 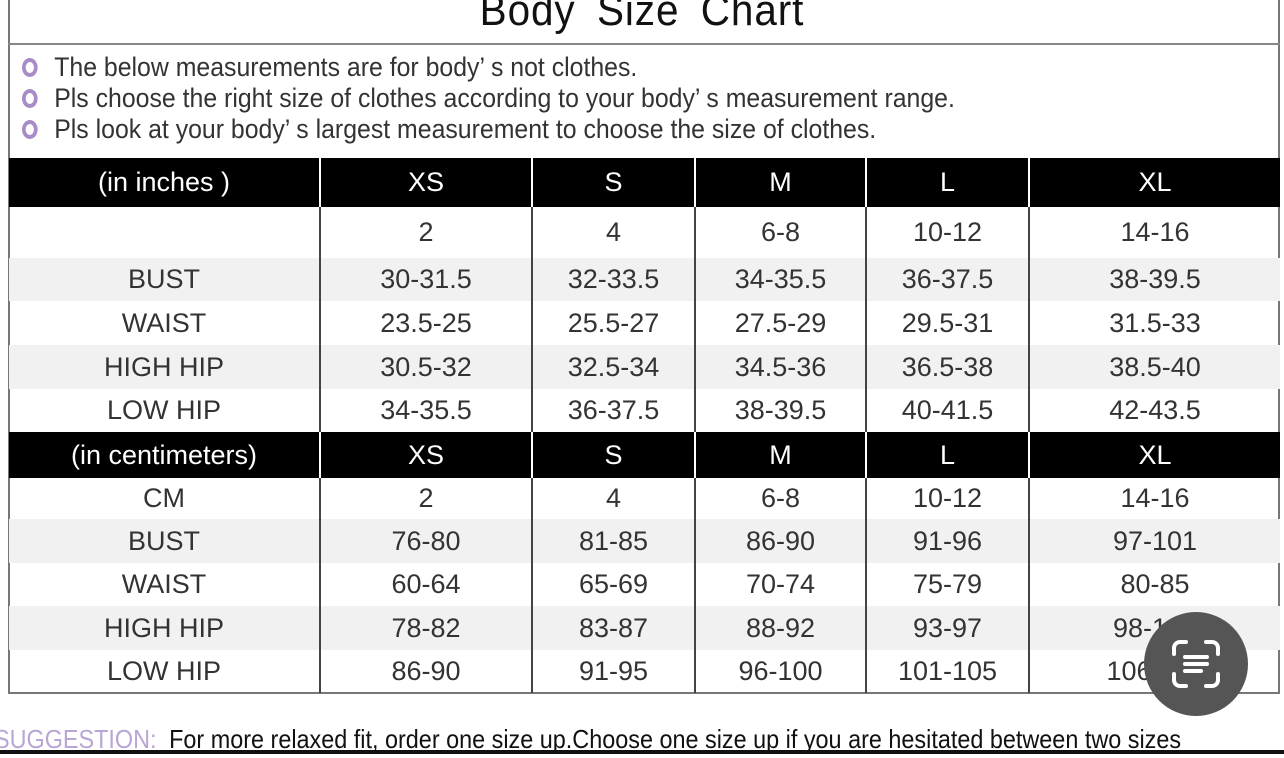 I want to click on cell: 30.5-32, so click(x=425, y=367).